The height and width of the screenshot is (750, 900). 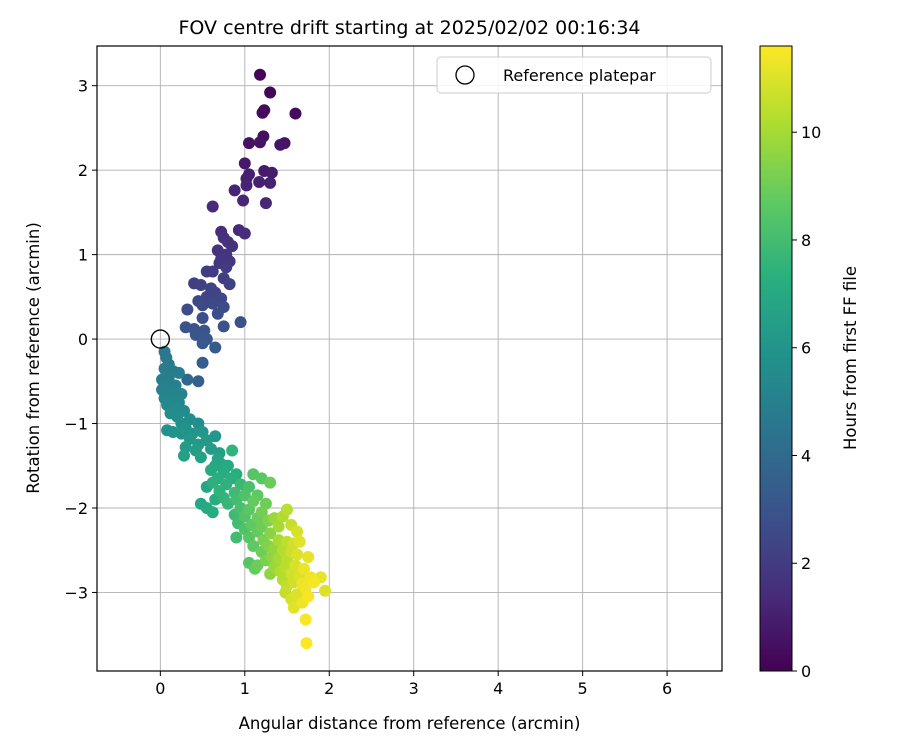 What do you see at coordinates (414, 688) in the screenshot?
I see `x-tick-label: 3` at bounding box center [414, 688].